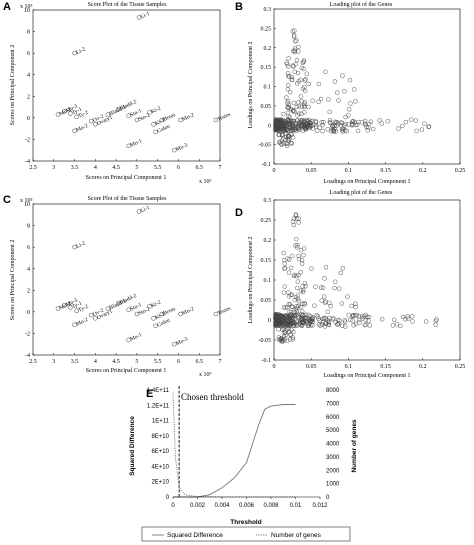  Describe the element at coordinates (116, 168) in the screenshot. I see `panel-a-xtick-label: 4.5` at that location.